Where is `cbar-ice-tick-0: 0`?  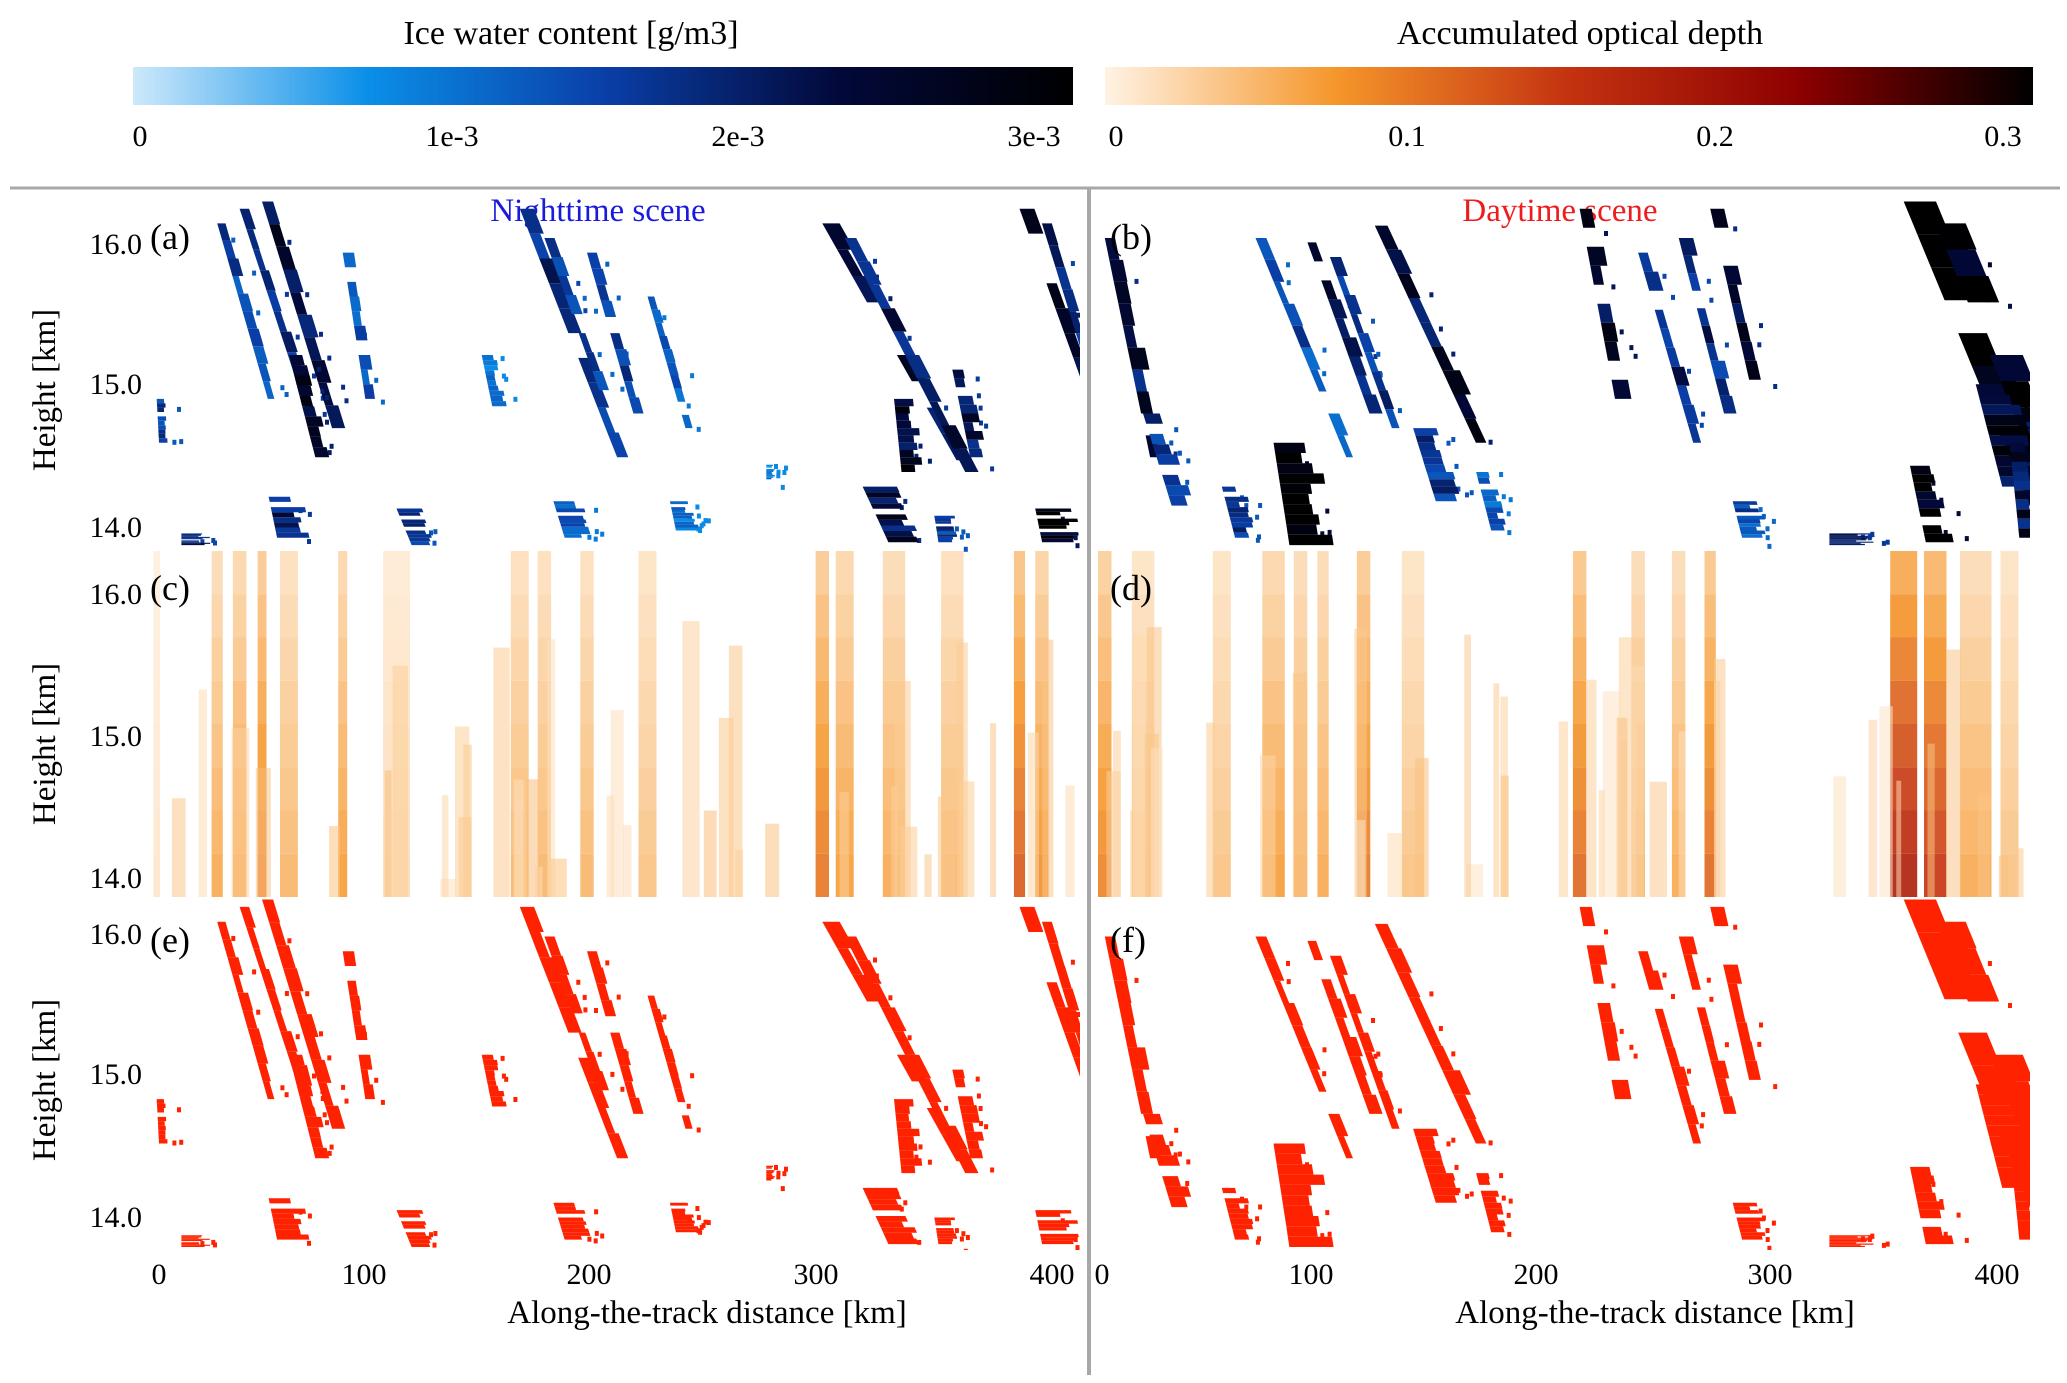 cbar-ice-tick-0: 0 is located at coordinates (140, 136).